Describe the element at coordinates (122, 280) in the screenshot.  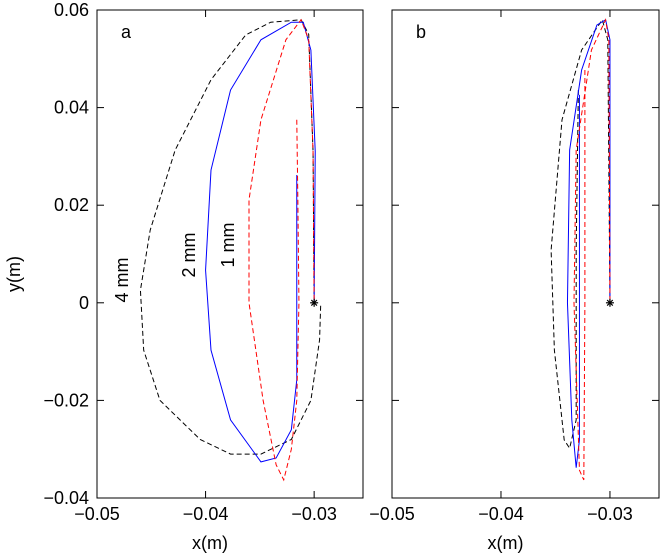
I see `annotation: 4 mm` at that location.